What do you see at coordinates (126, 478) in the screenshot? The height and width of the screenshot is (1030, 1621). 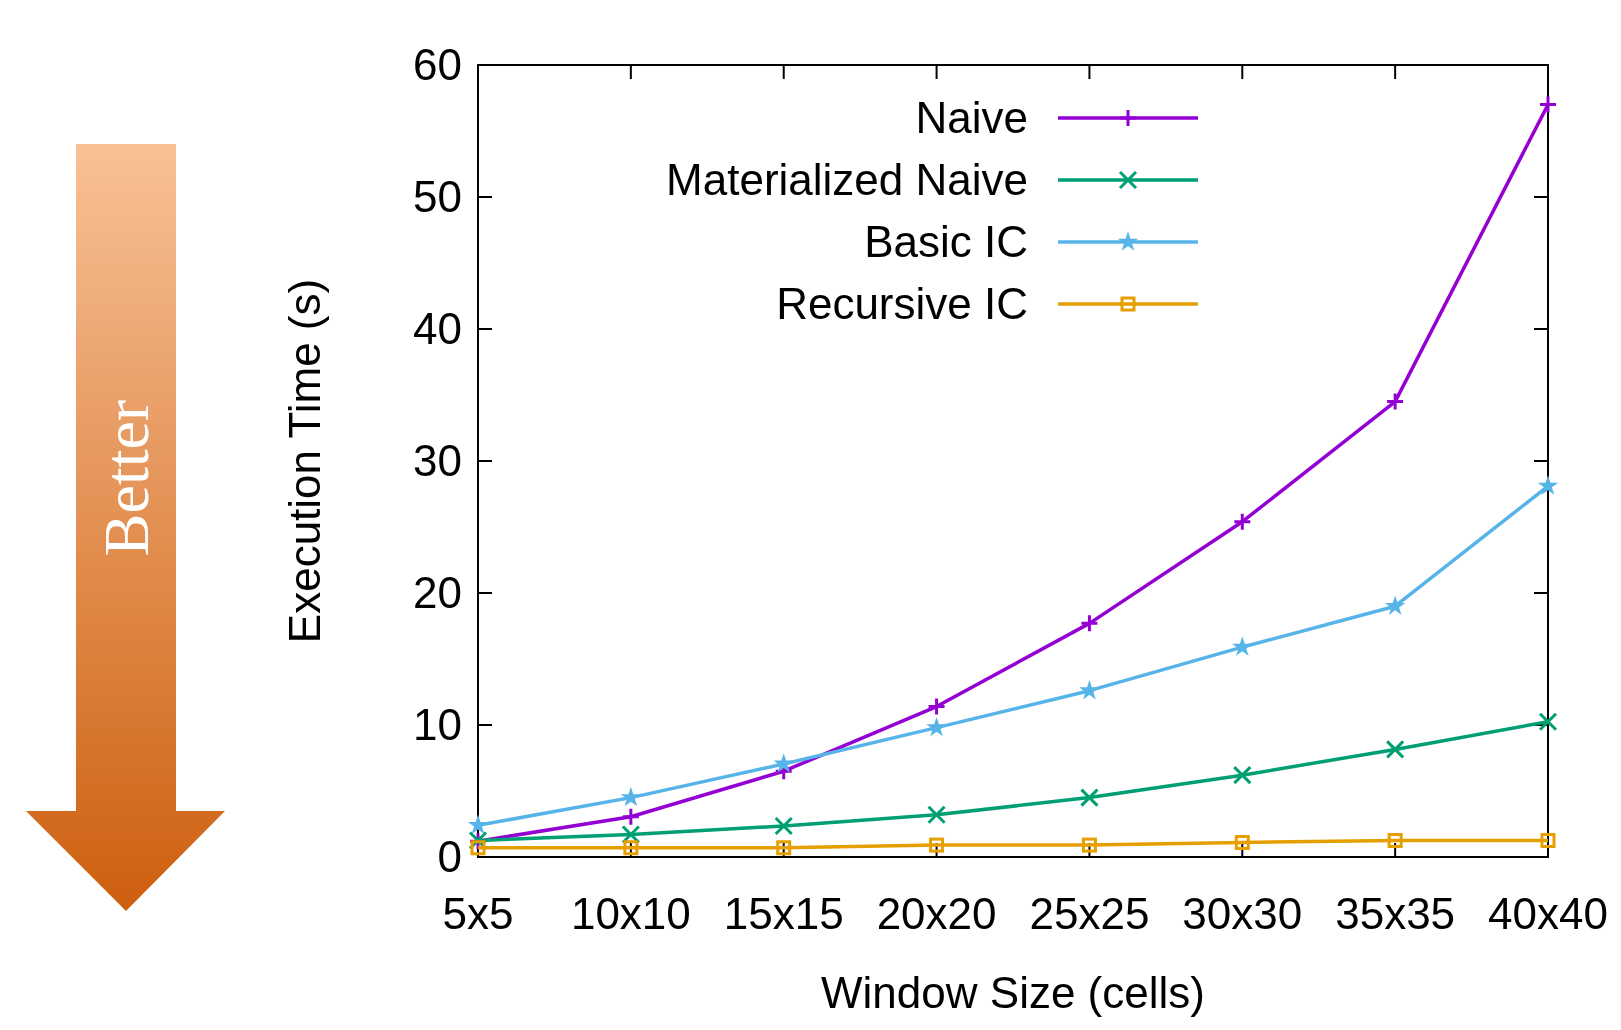 I see `text: Better` at bounding box center [126, 478].